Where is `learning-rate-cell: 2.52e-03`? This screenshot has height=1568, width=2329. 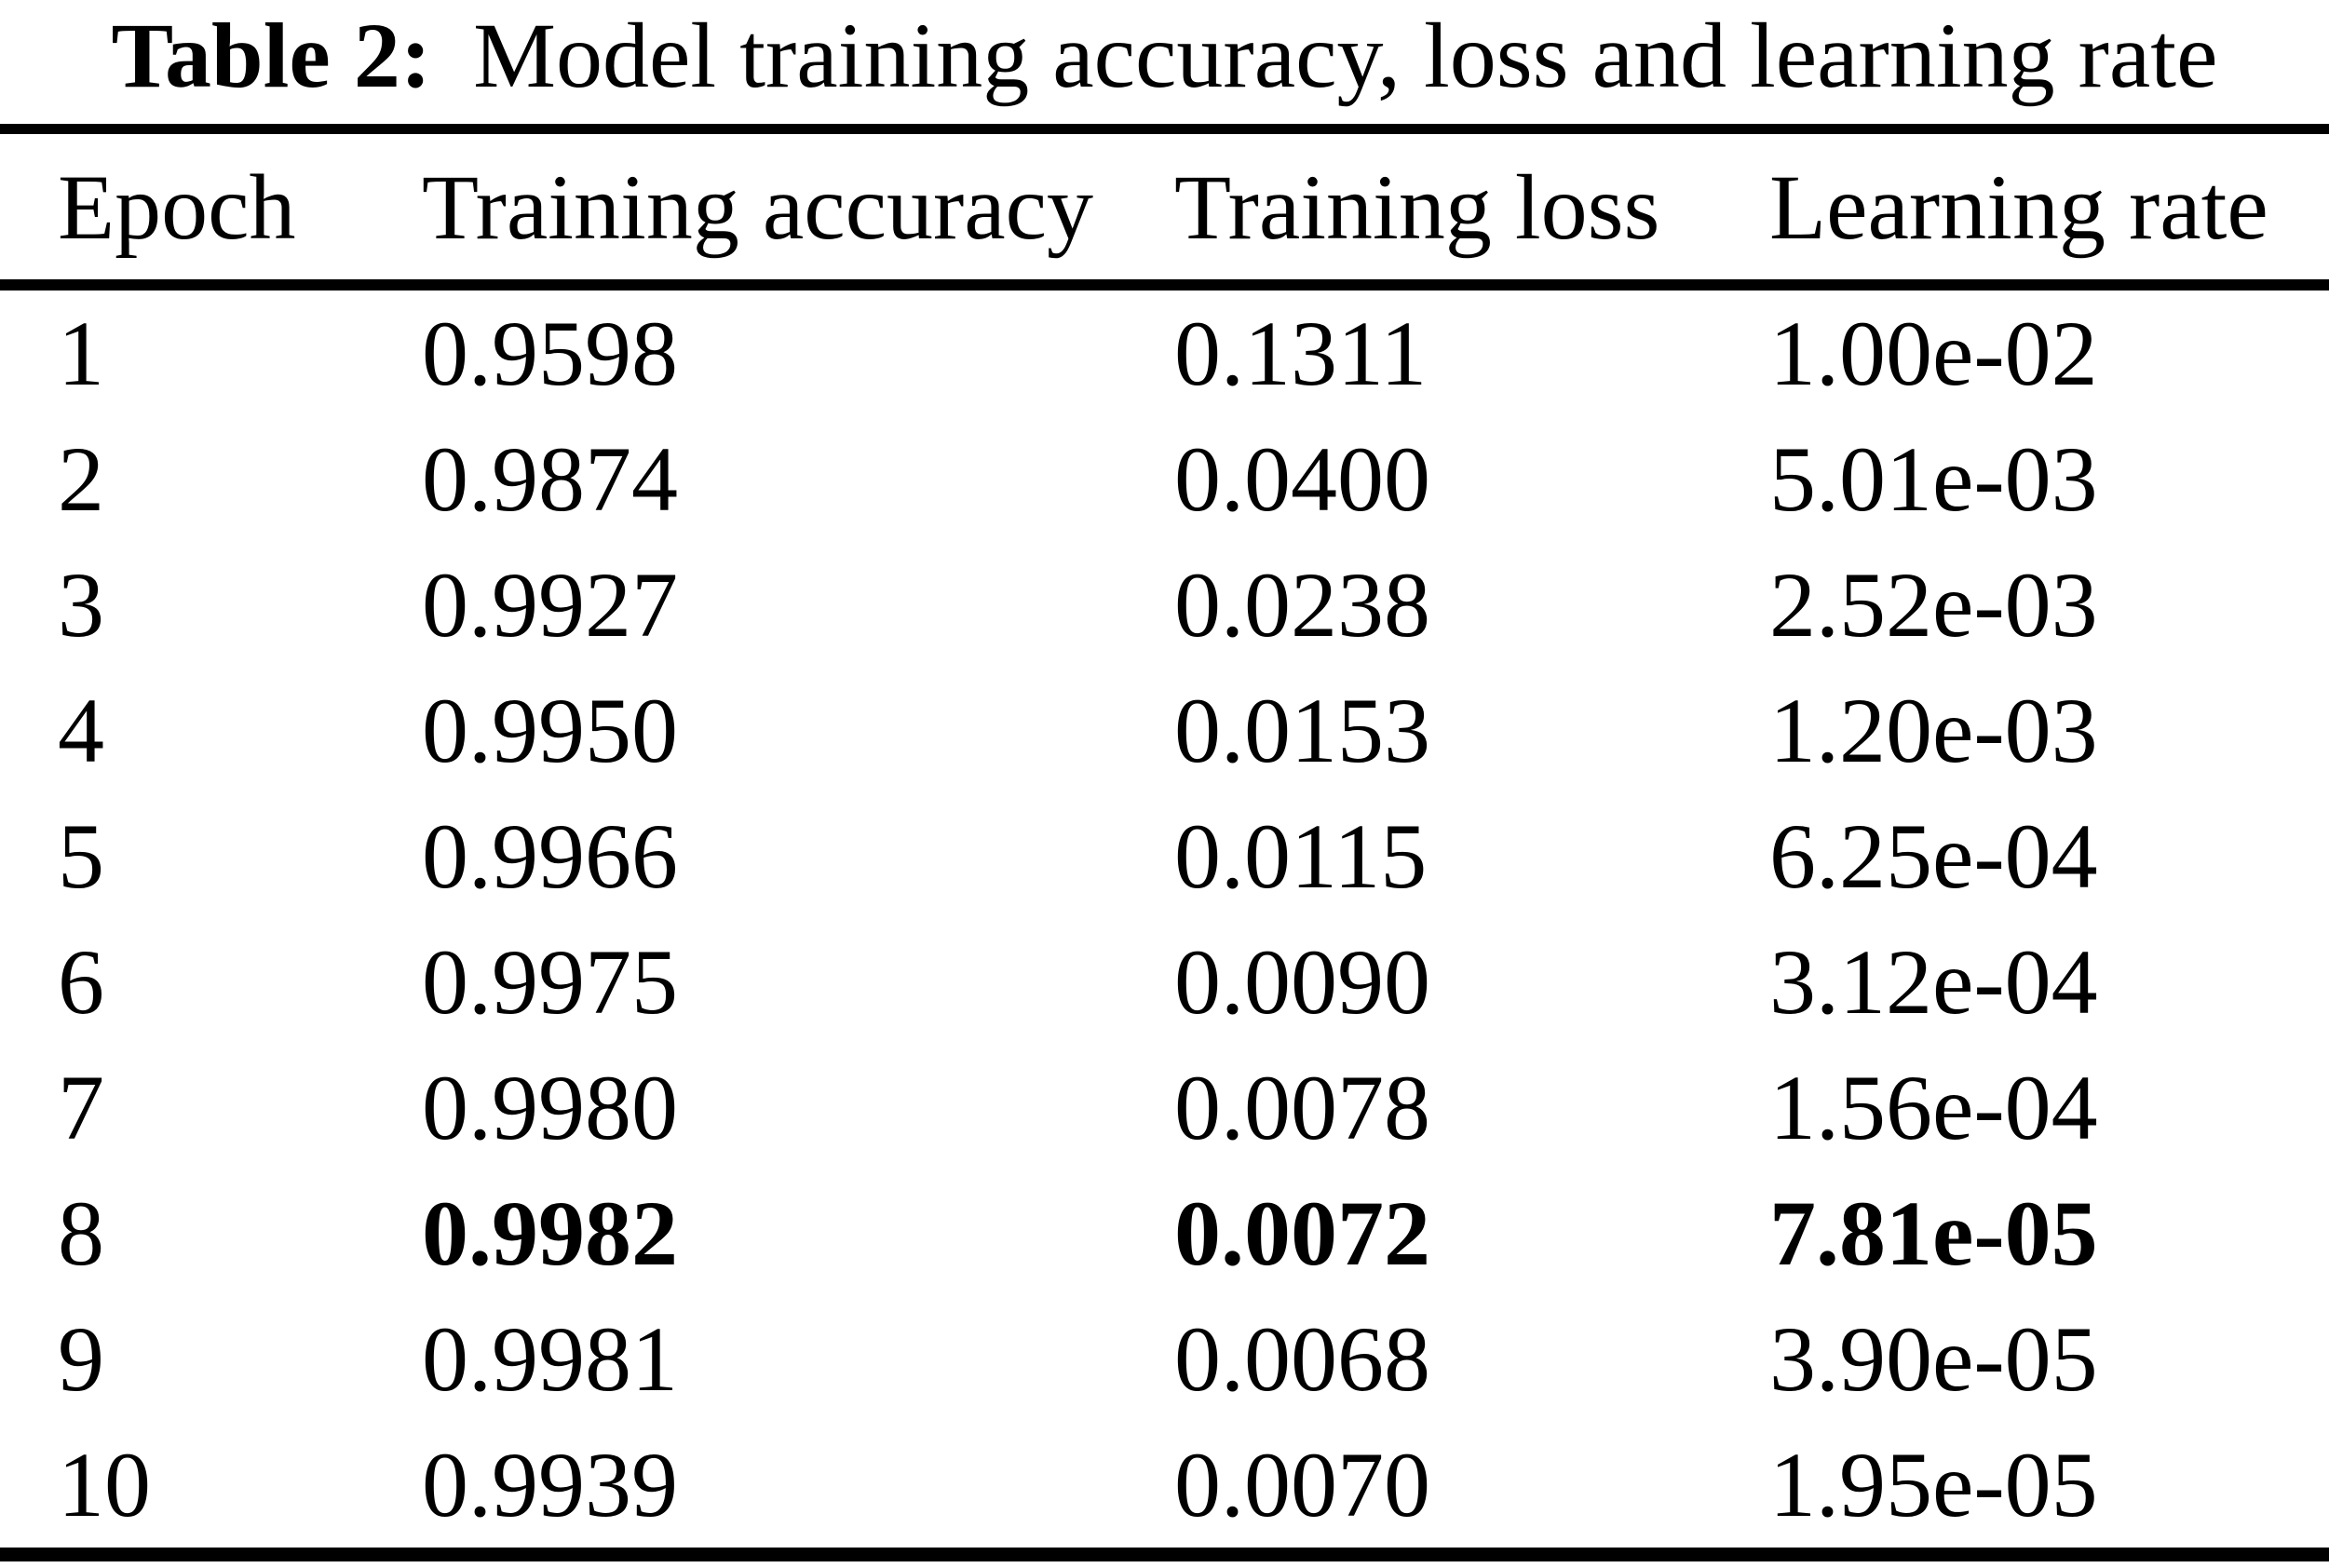
learning-rate-cell: 2.52e-03 is located at coordinates (1933, 604).